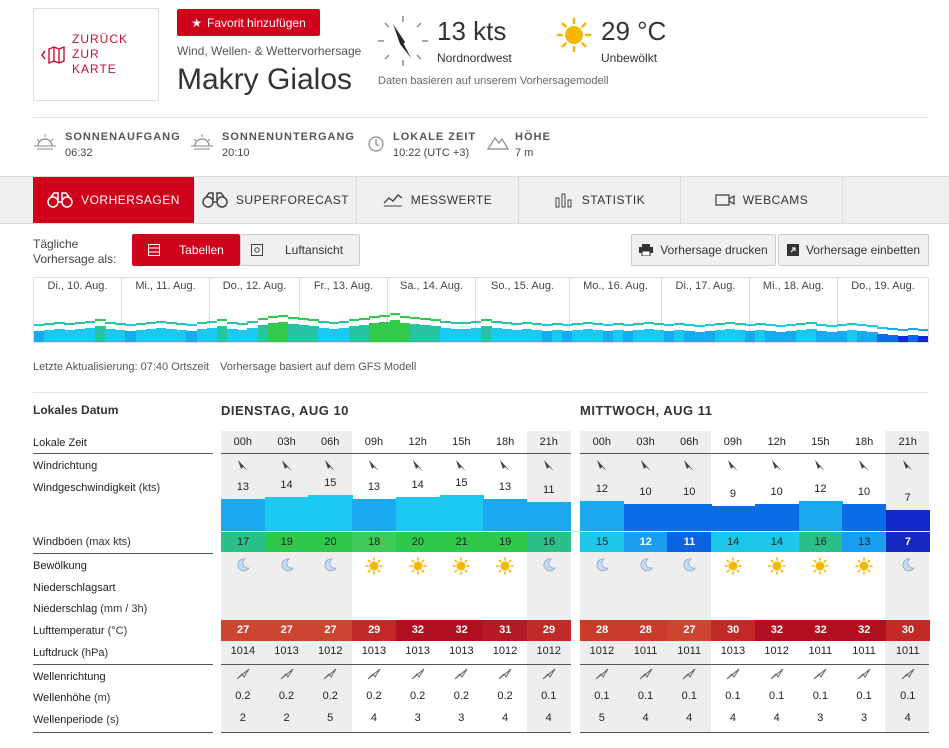 The image size is (949, 748). Describe the element at coordinates (107, 145) in the screenshot. I see `sunrise-info: SONNENAUFGANG 06:32` at that location.